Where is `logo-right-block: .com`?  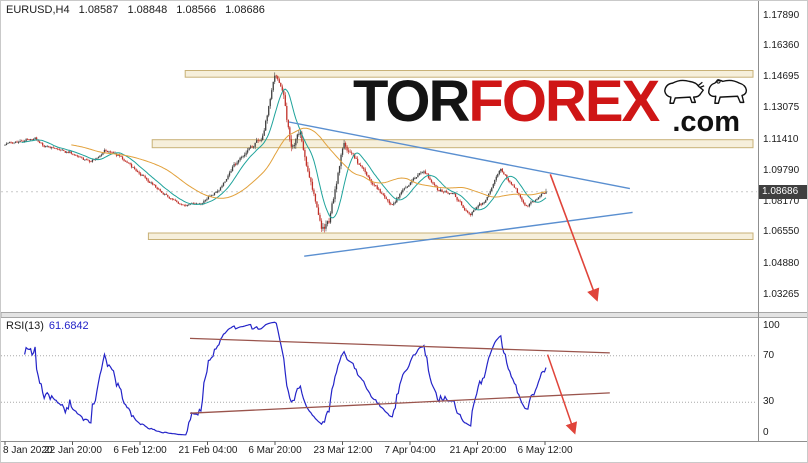
logo-right-block: .com is located at coordinates (706, 106).